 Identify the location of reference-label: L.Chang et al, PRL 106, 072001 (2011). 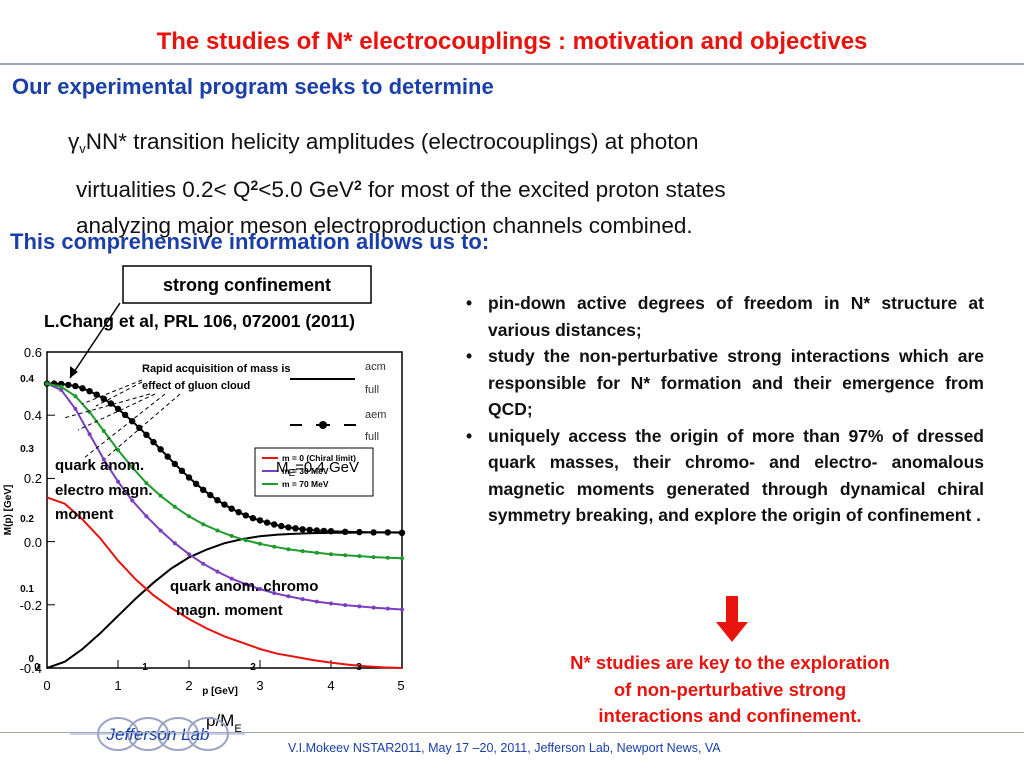
(199, 321).